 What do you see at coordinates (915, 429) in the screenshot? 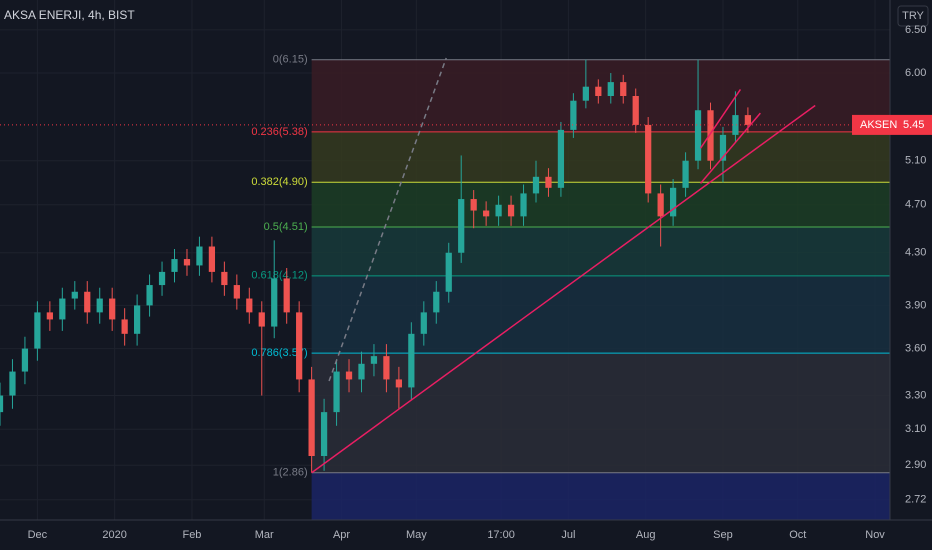
I see `y-tick-label: 3.10` at bounding box center [915, 429].